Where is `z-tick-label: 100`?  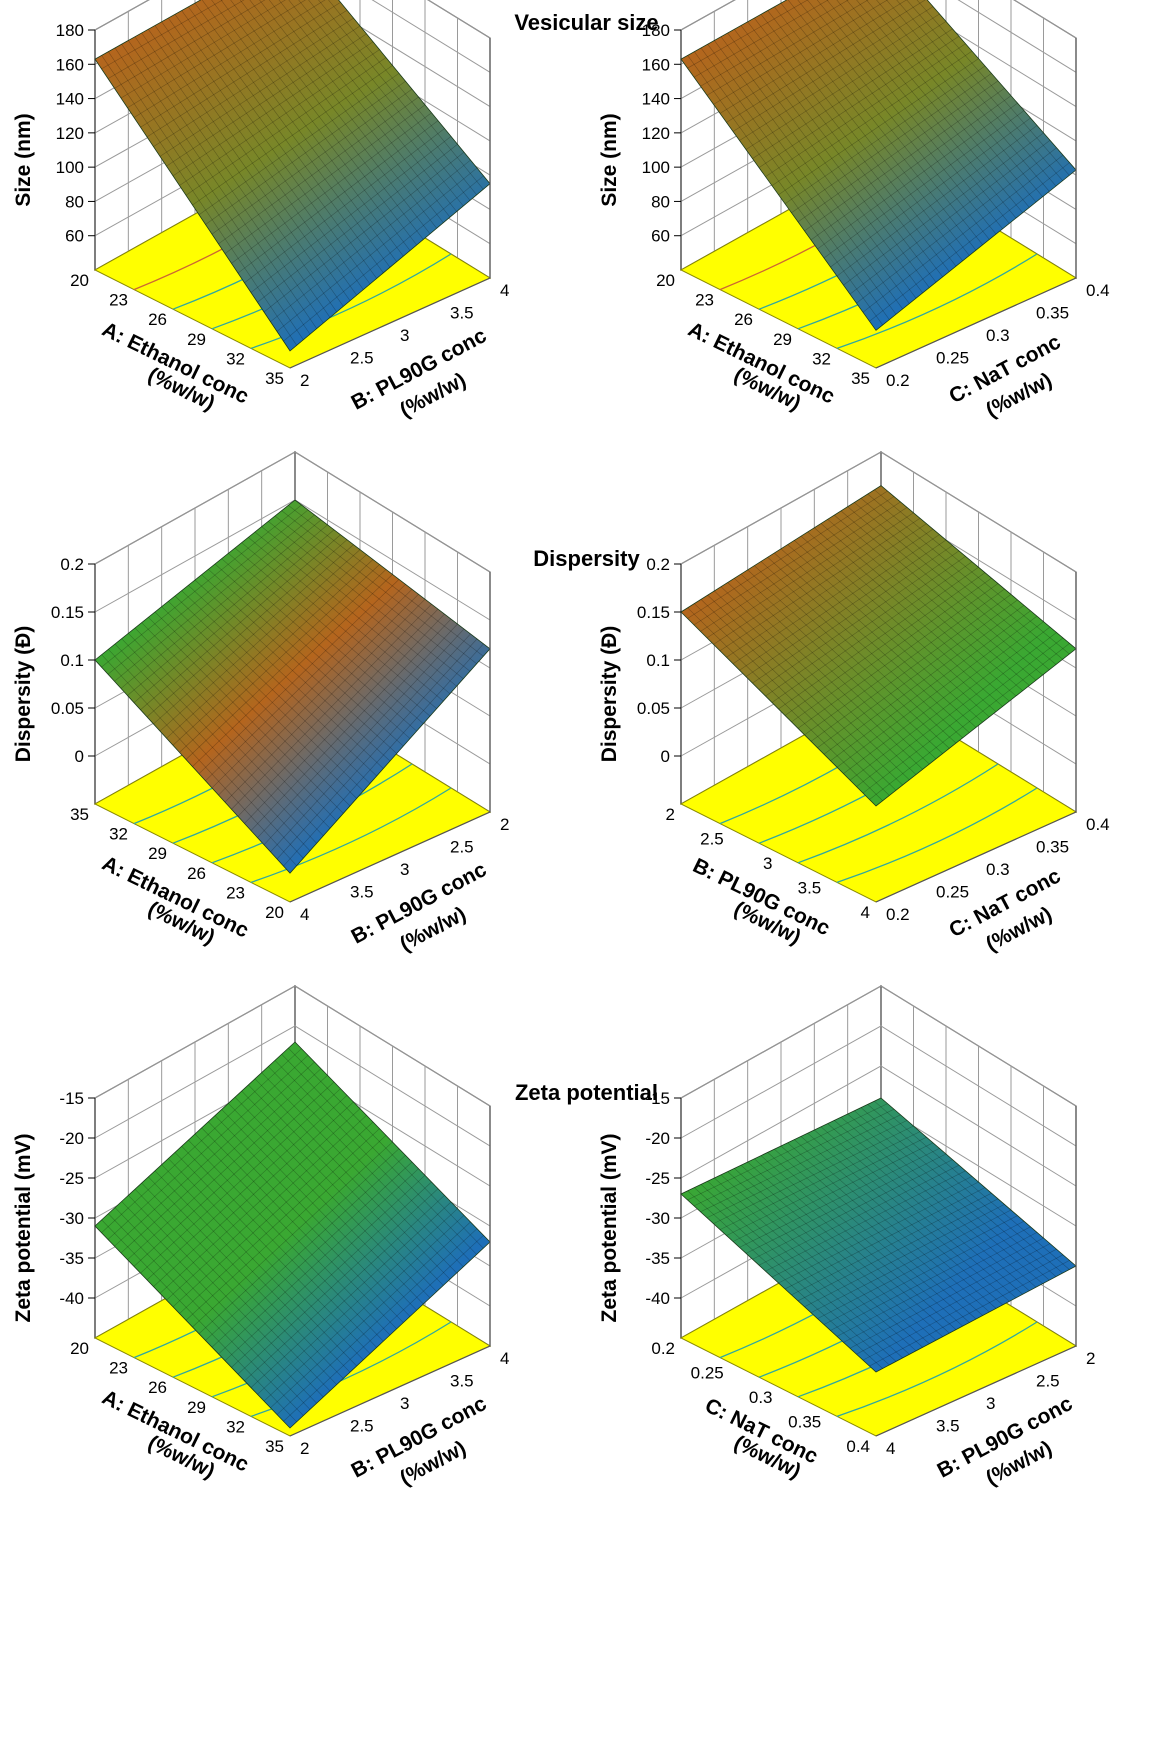
z-tick-label: 100 is located at coordinates (656, 167).